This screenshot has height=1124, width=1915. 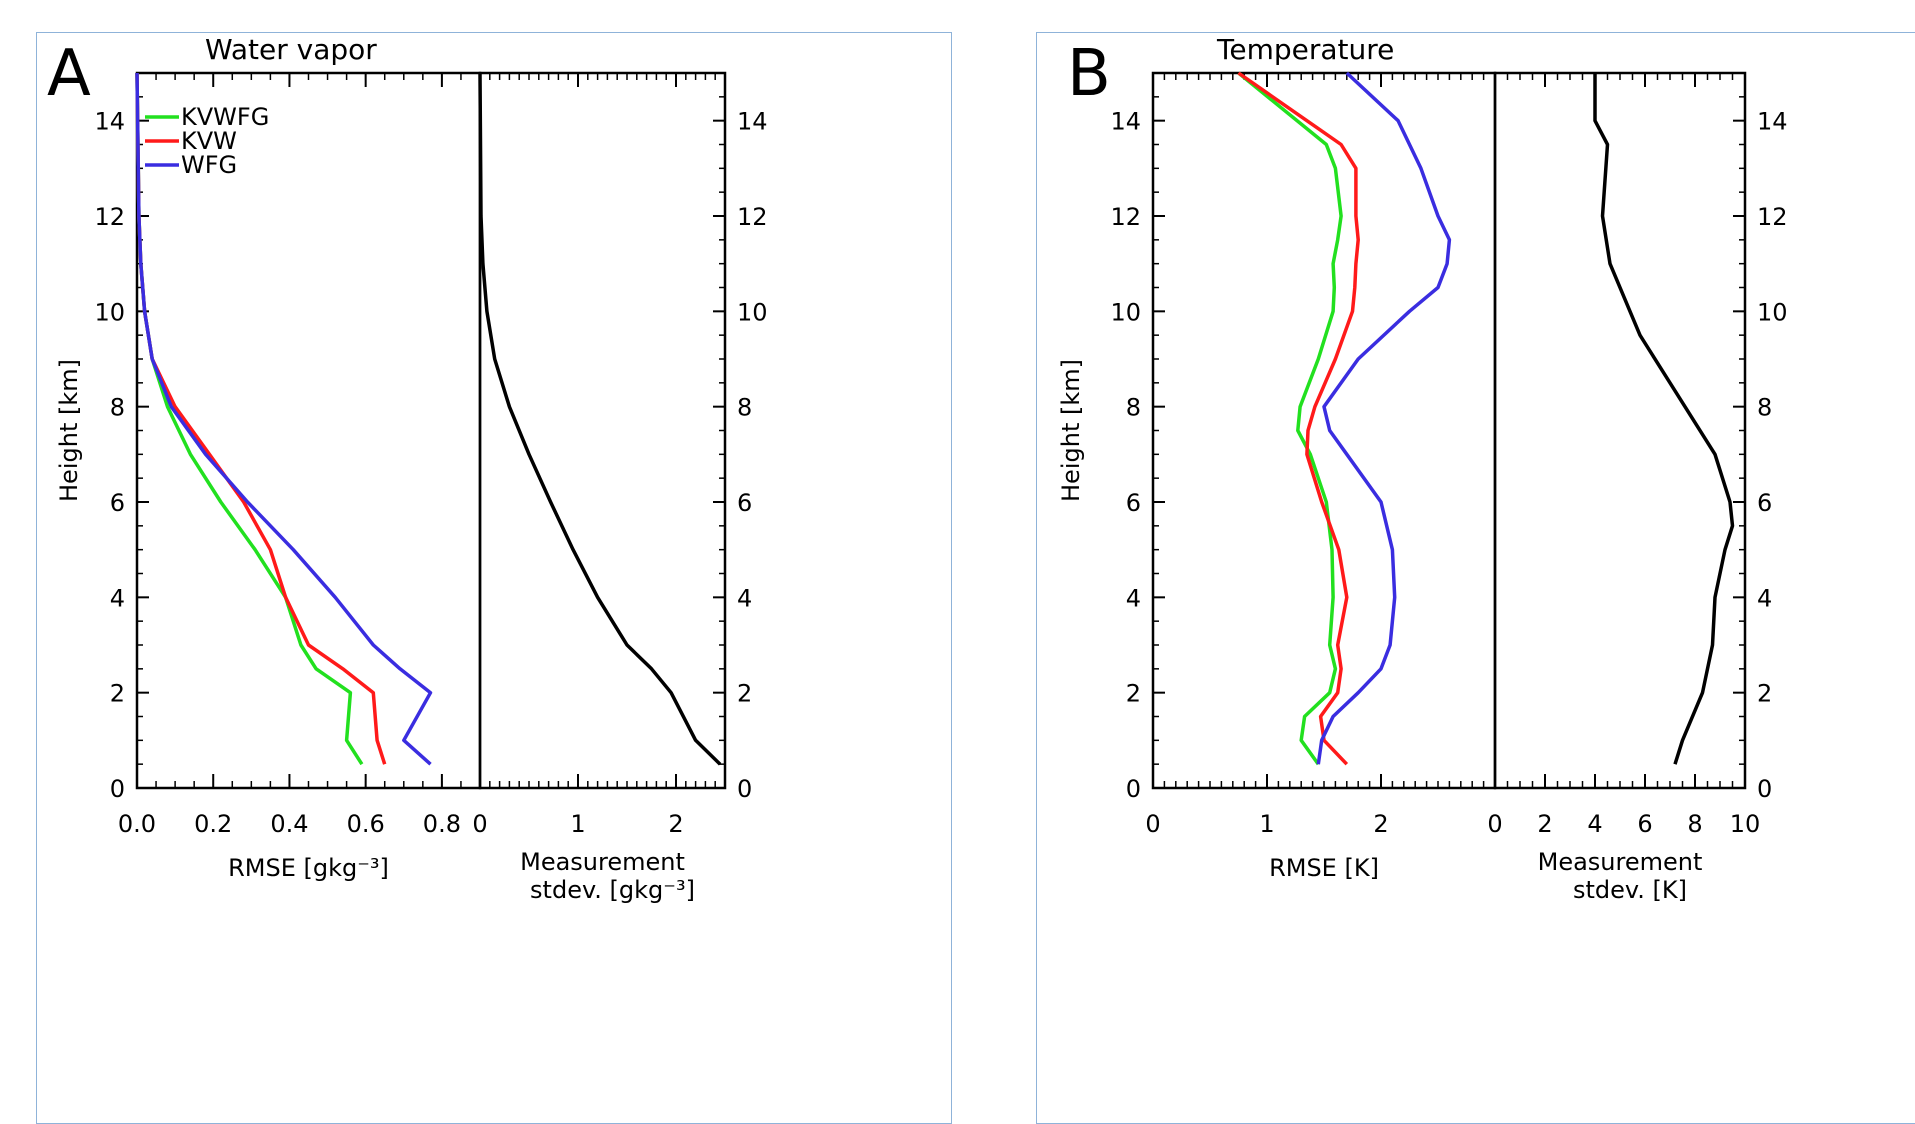 What do you see at coordinates (1630, 890) in the screenshot?
I see `x-axis-label-right-line2: stdev. [K]` at bounding box center [1630, 890].